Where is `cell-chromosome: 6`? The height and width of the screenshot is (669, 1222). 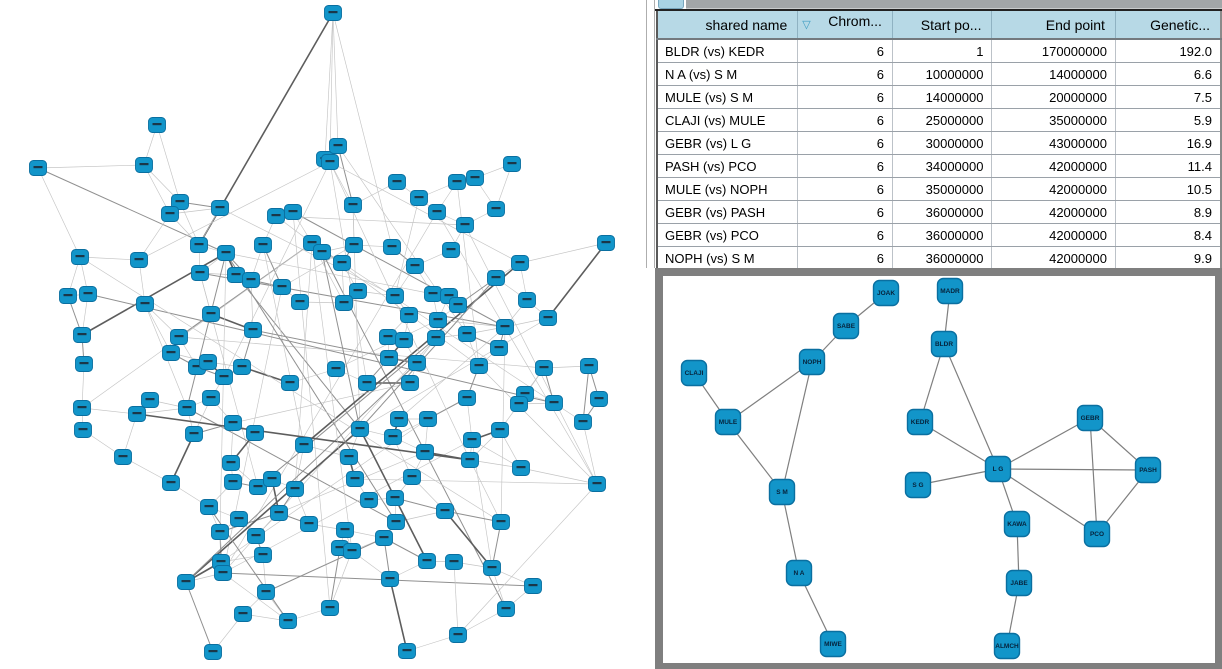 cell-chromosome: 6 is located at coordinates (845, 120).